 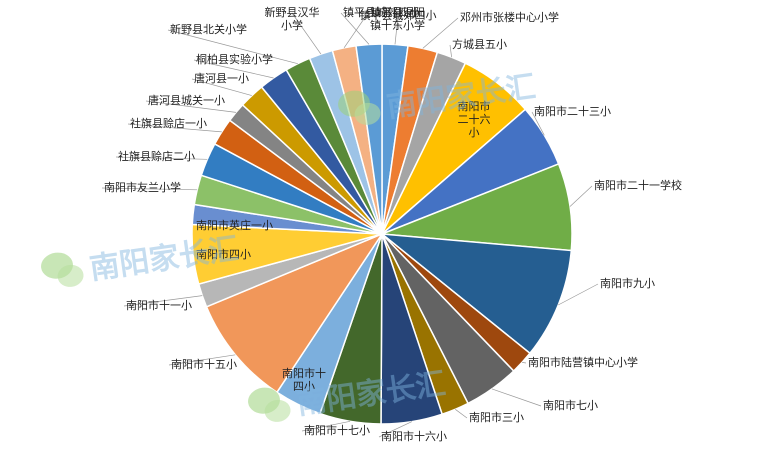 I want to click on slice-label: 镇平县涅阳镇十东小学, so click(x=397, y=18).